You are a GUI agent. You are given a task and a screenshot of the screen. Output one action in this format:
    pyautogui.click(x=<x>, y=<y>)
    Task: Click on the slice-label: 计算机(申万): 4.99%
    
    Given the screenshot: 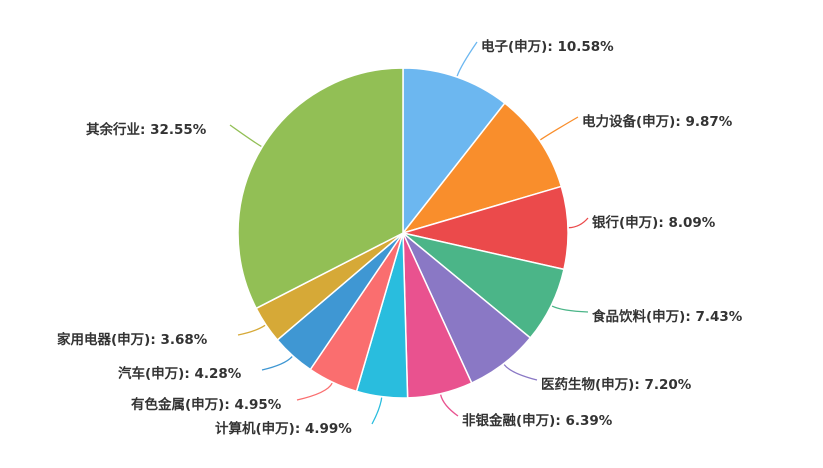 What is the action you would take?
    pyautogui.click(x=283, y=428)
    